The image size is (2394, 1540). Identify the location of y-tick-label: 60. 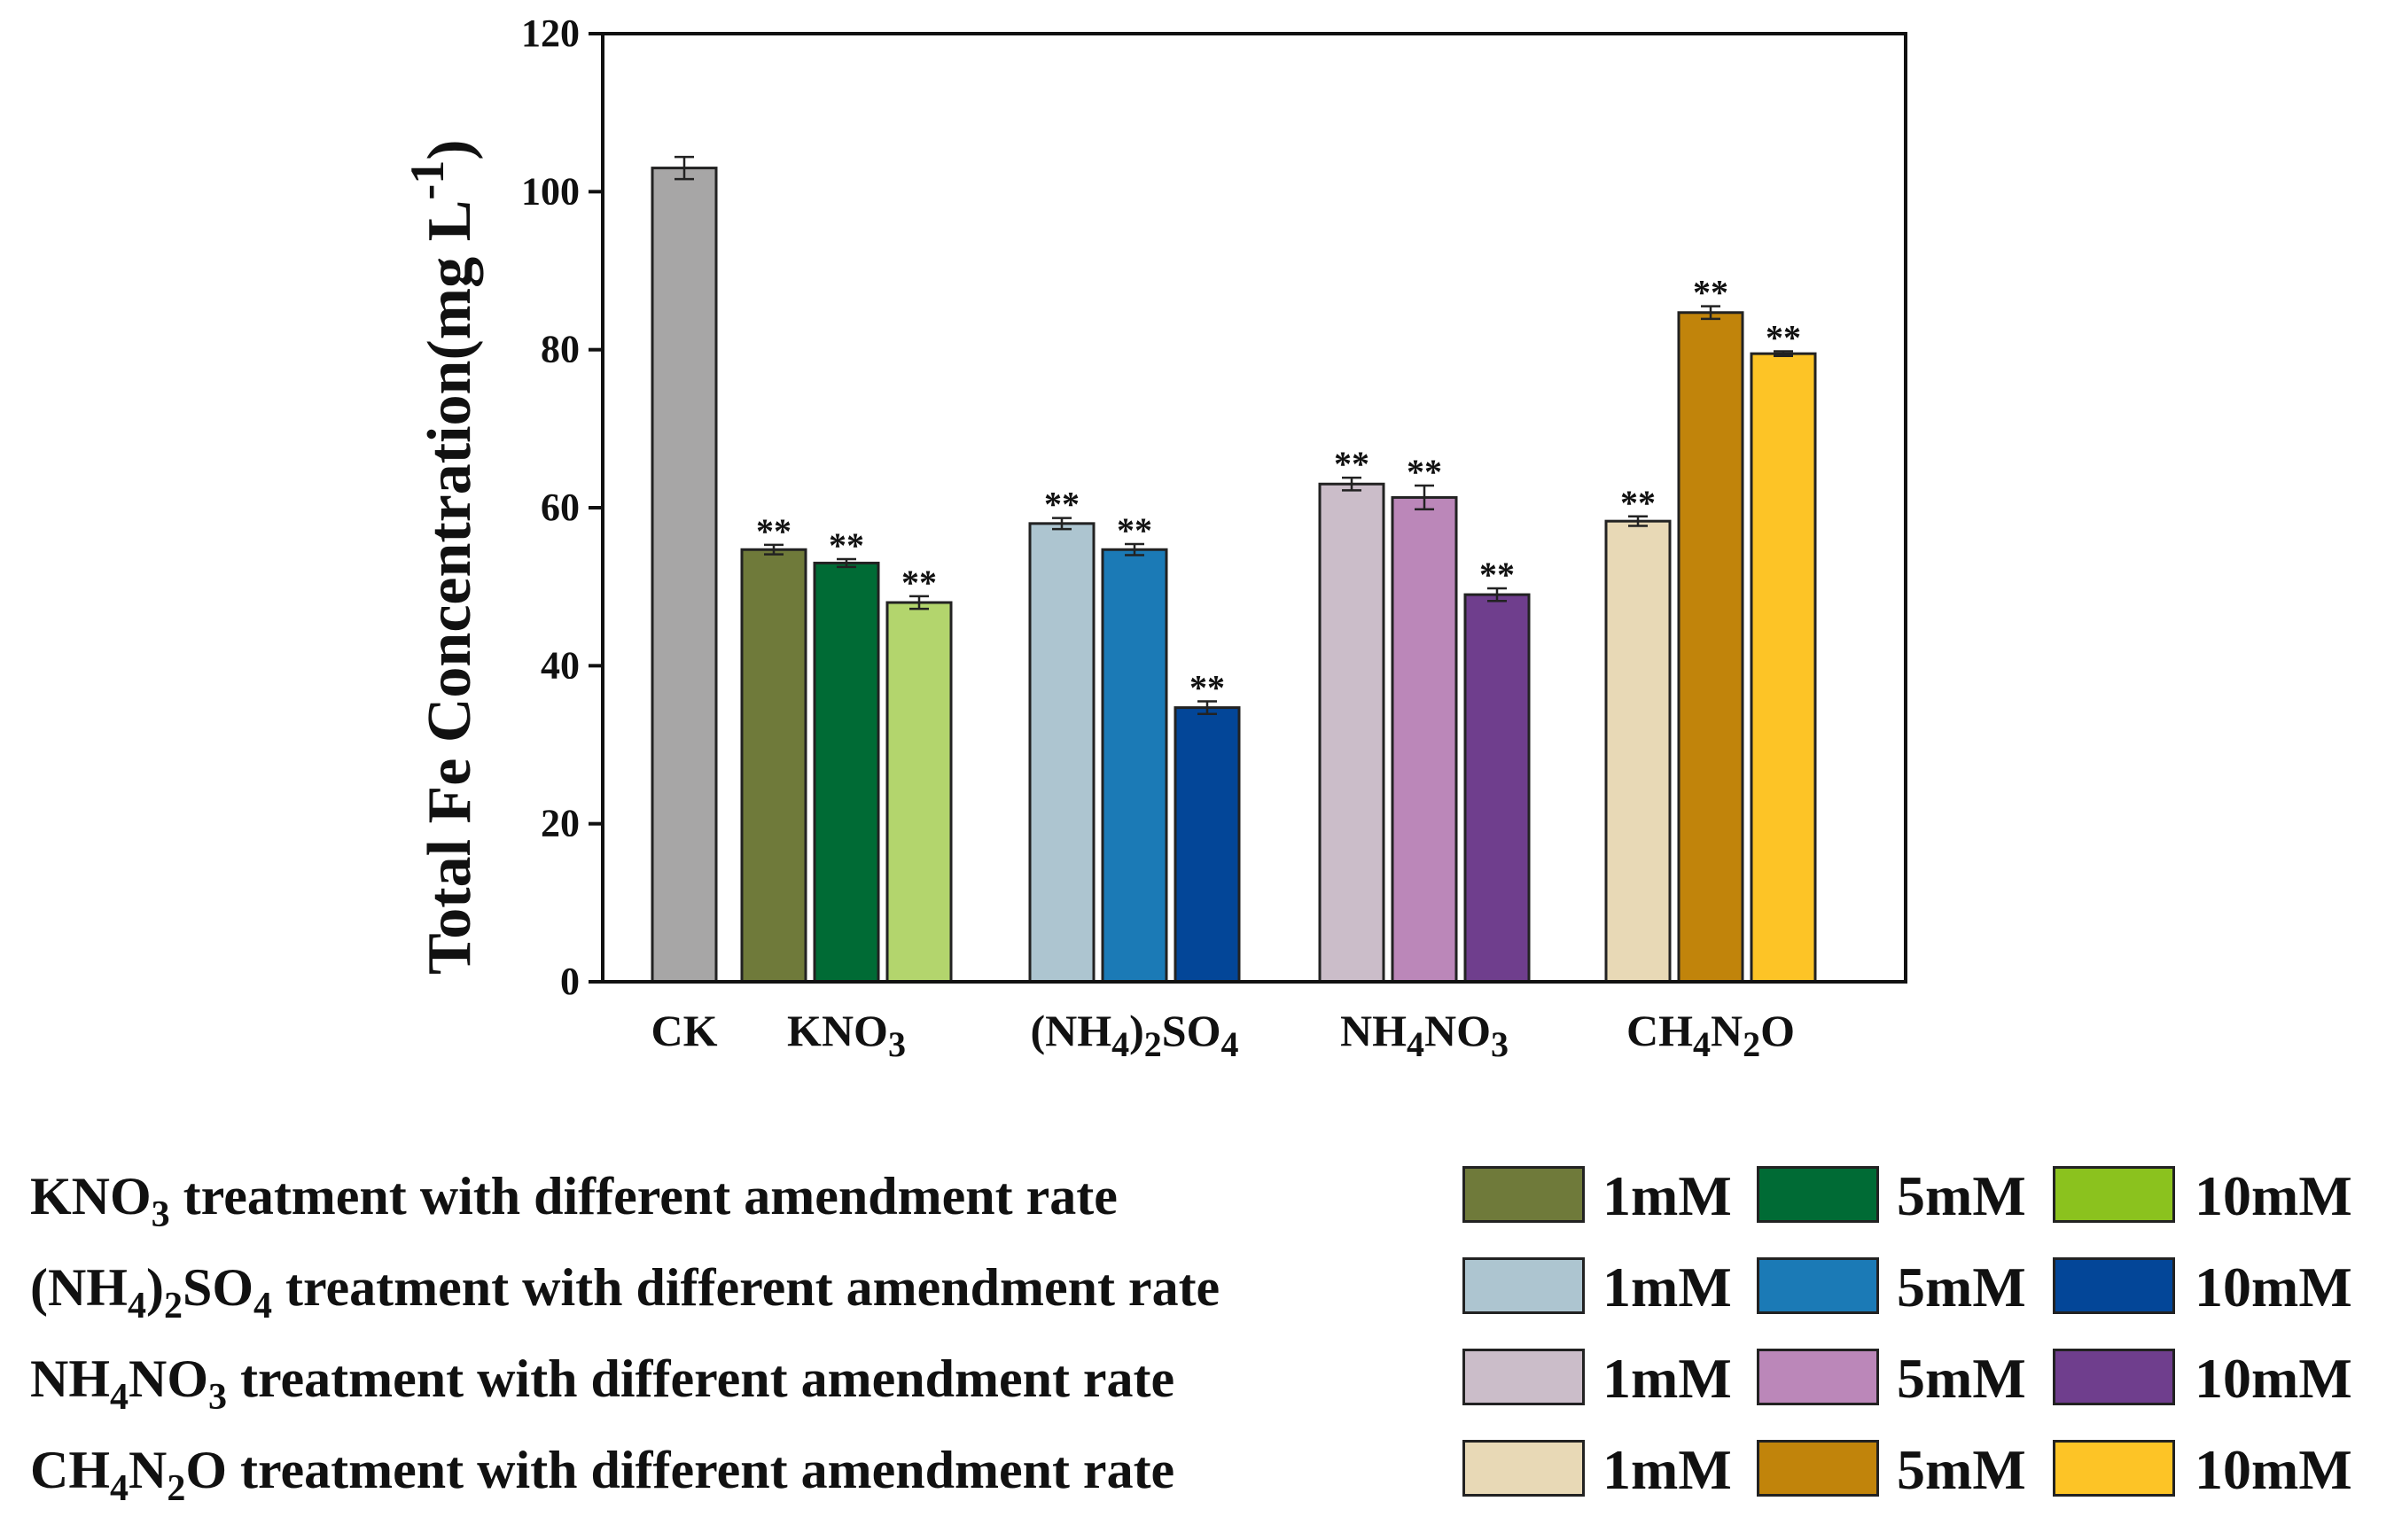
(560, 507).